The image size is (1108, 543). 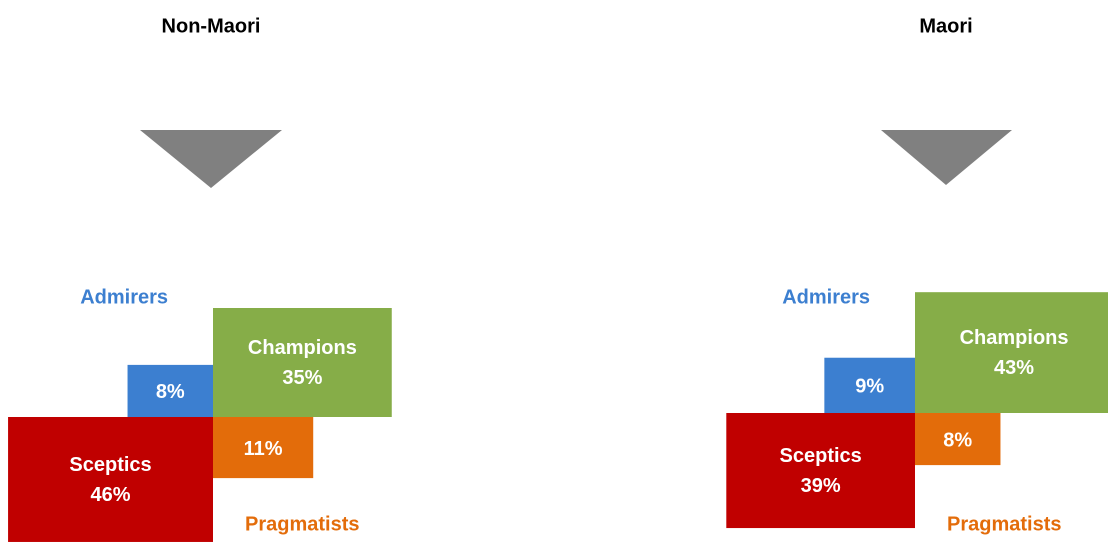 I want to click on value-label: 39%, so click(x=821, y=486).